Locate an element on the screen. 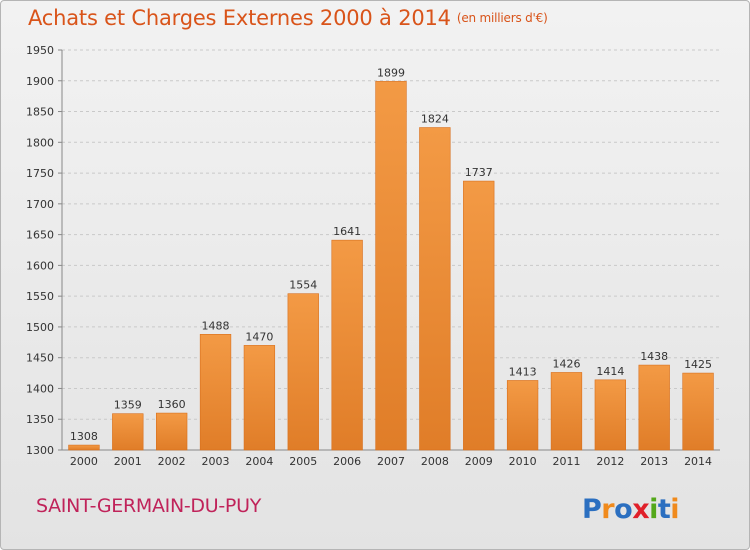 This screenshot has height=550, width=750. value-label-2001: 1359 is located at coordinates (128, 405).